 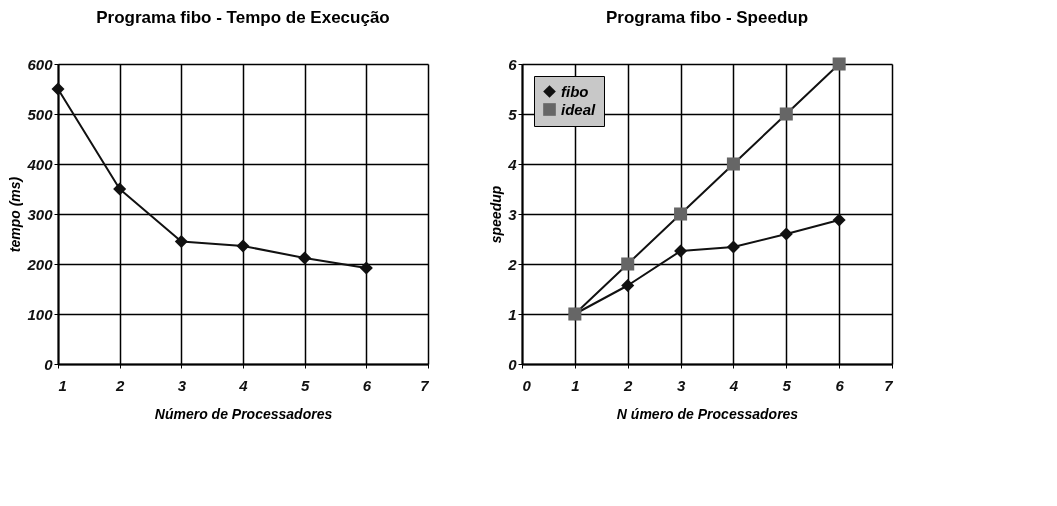 What do you see at coordinates (496, 214) in the screenshot?
I see `y-axis-title: speedup` at bounding box center [496, 214].